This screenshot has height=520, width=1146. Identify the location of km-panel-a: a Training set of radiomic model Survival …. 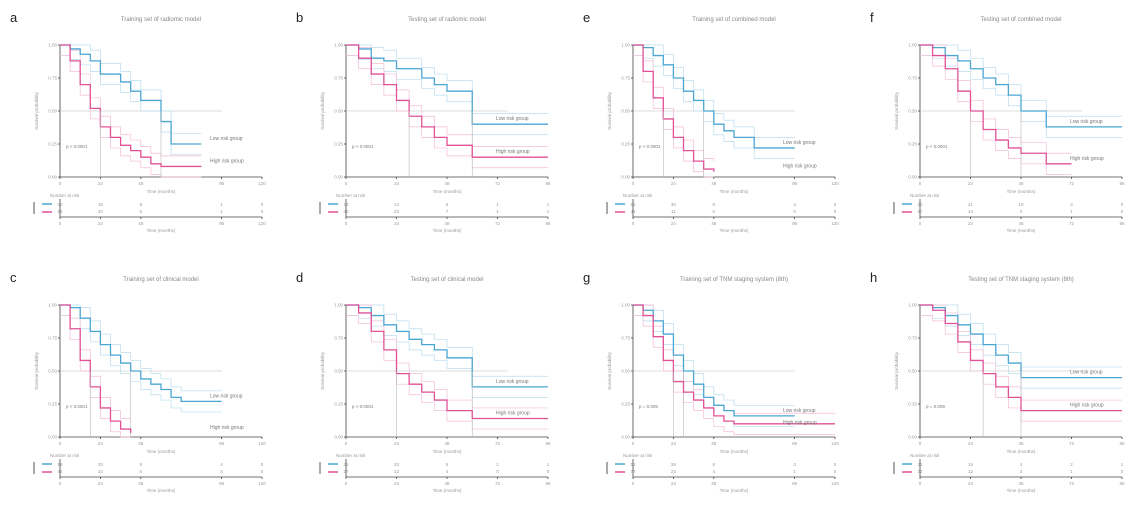
(143, 130).